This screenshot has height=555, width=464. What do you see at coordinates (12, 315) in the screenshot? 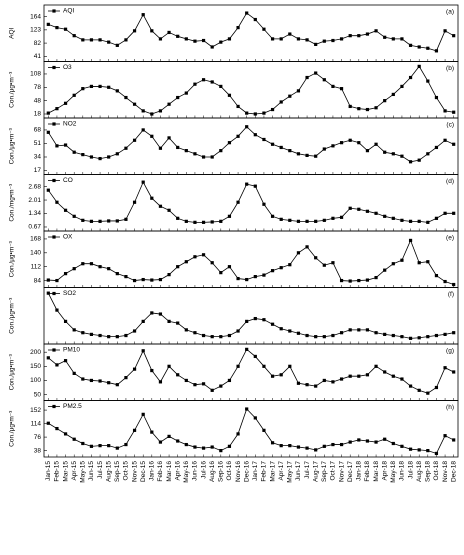
I see `y-axis-title: Con./μg•m⁻³` at bounding box center [12, 315].